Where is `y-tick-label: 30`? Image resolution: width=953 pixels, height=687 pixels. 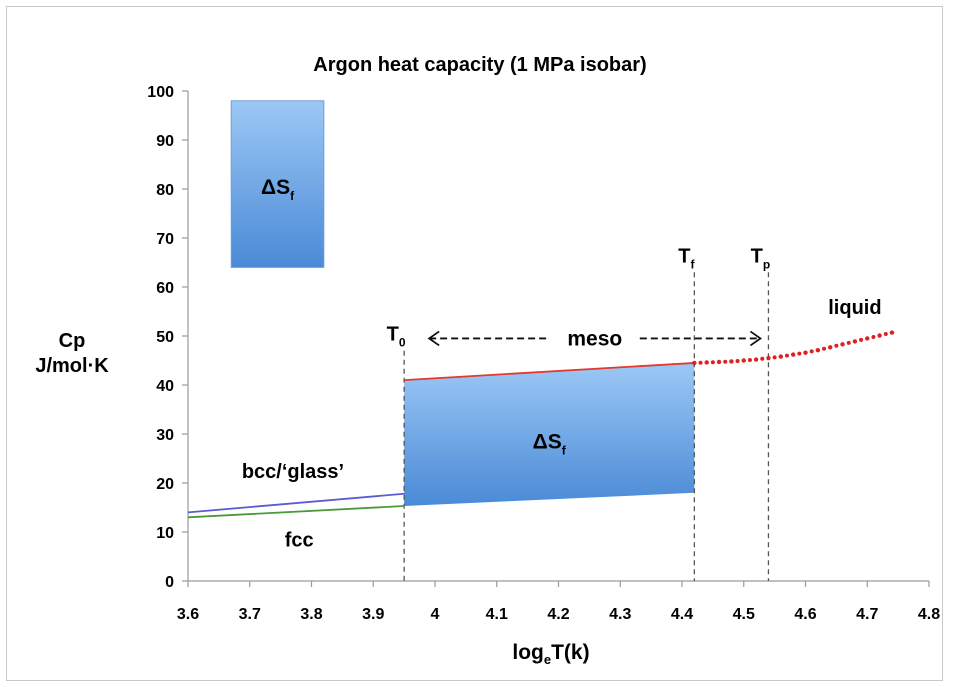 y-tick-label: 30 is located at coordinates (165, 435).